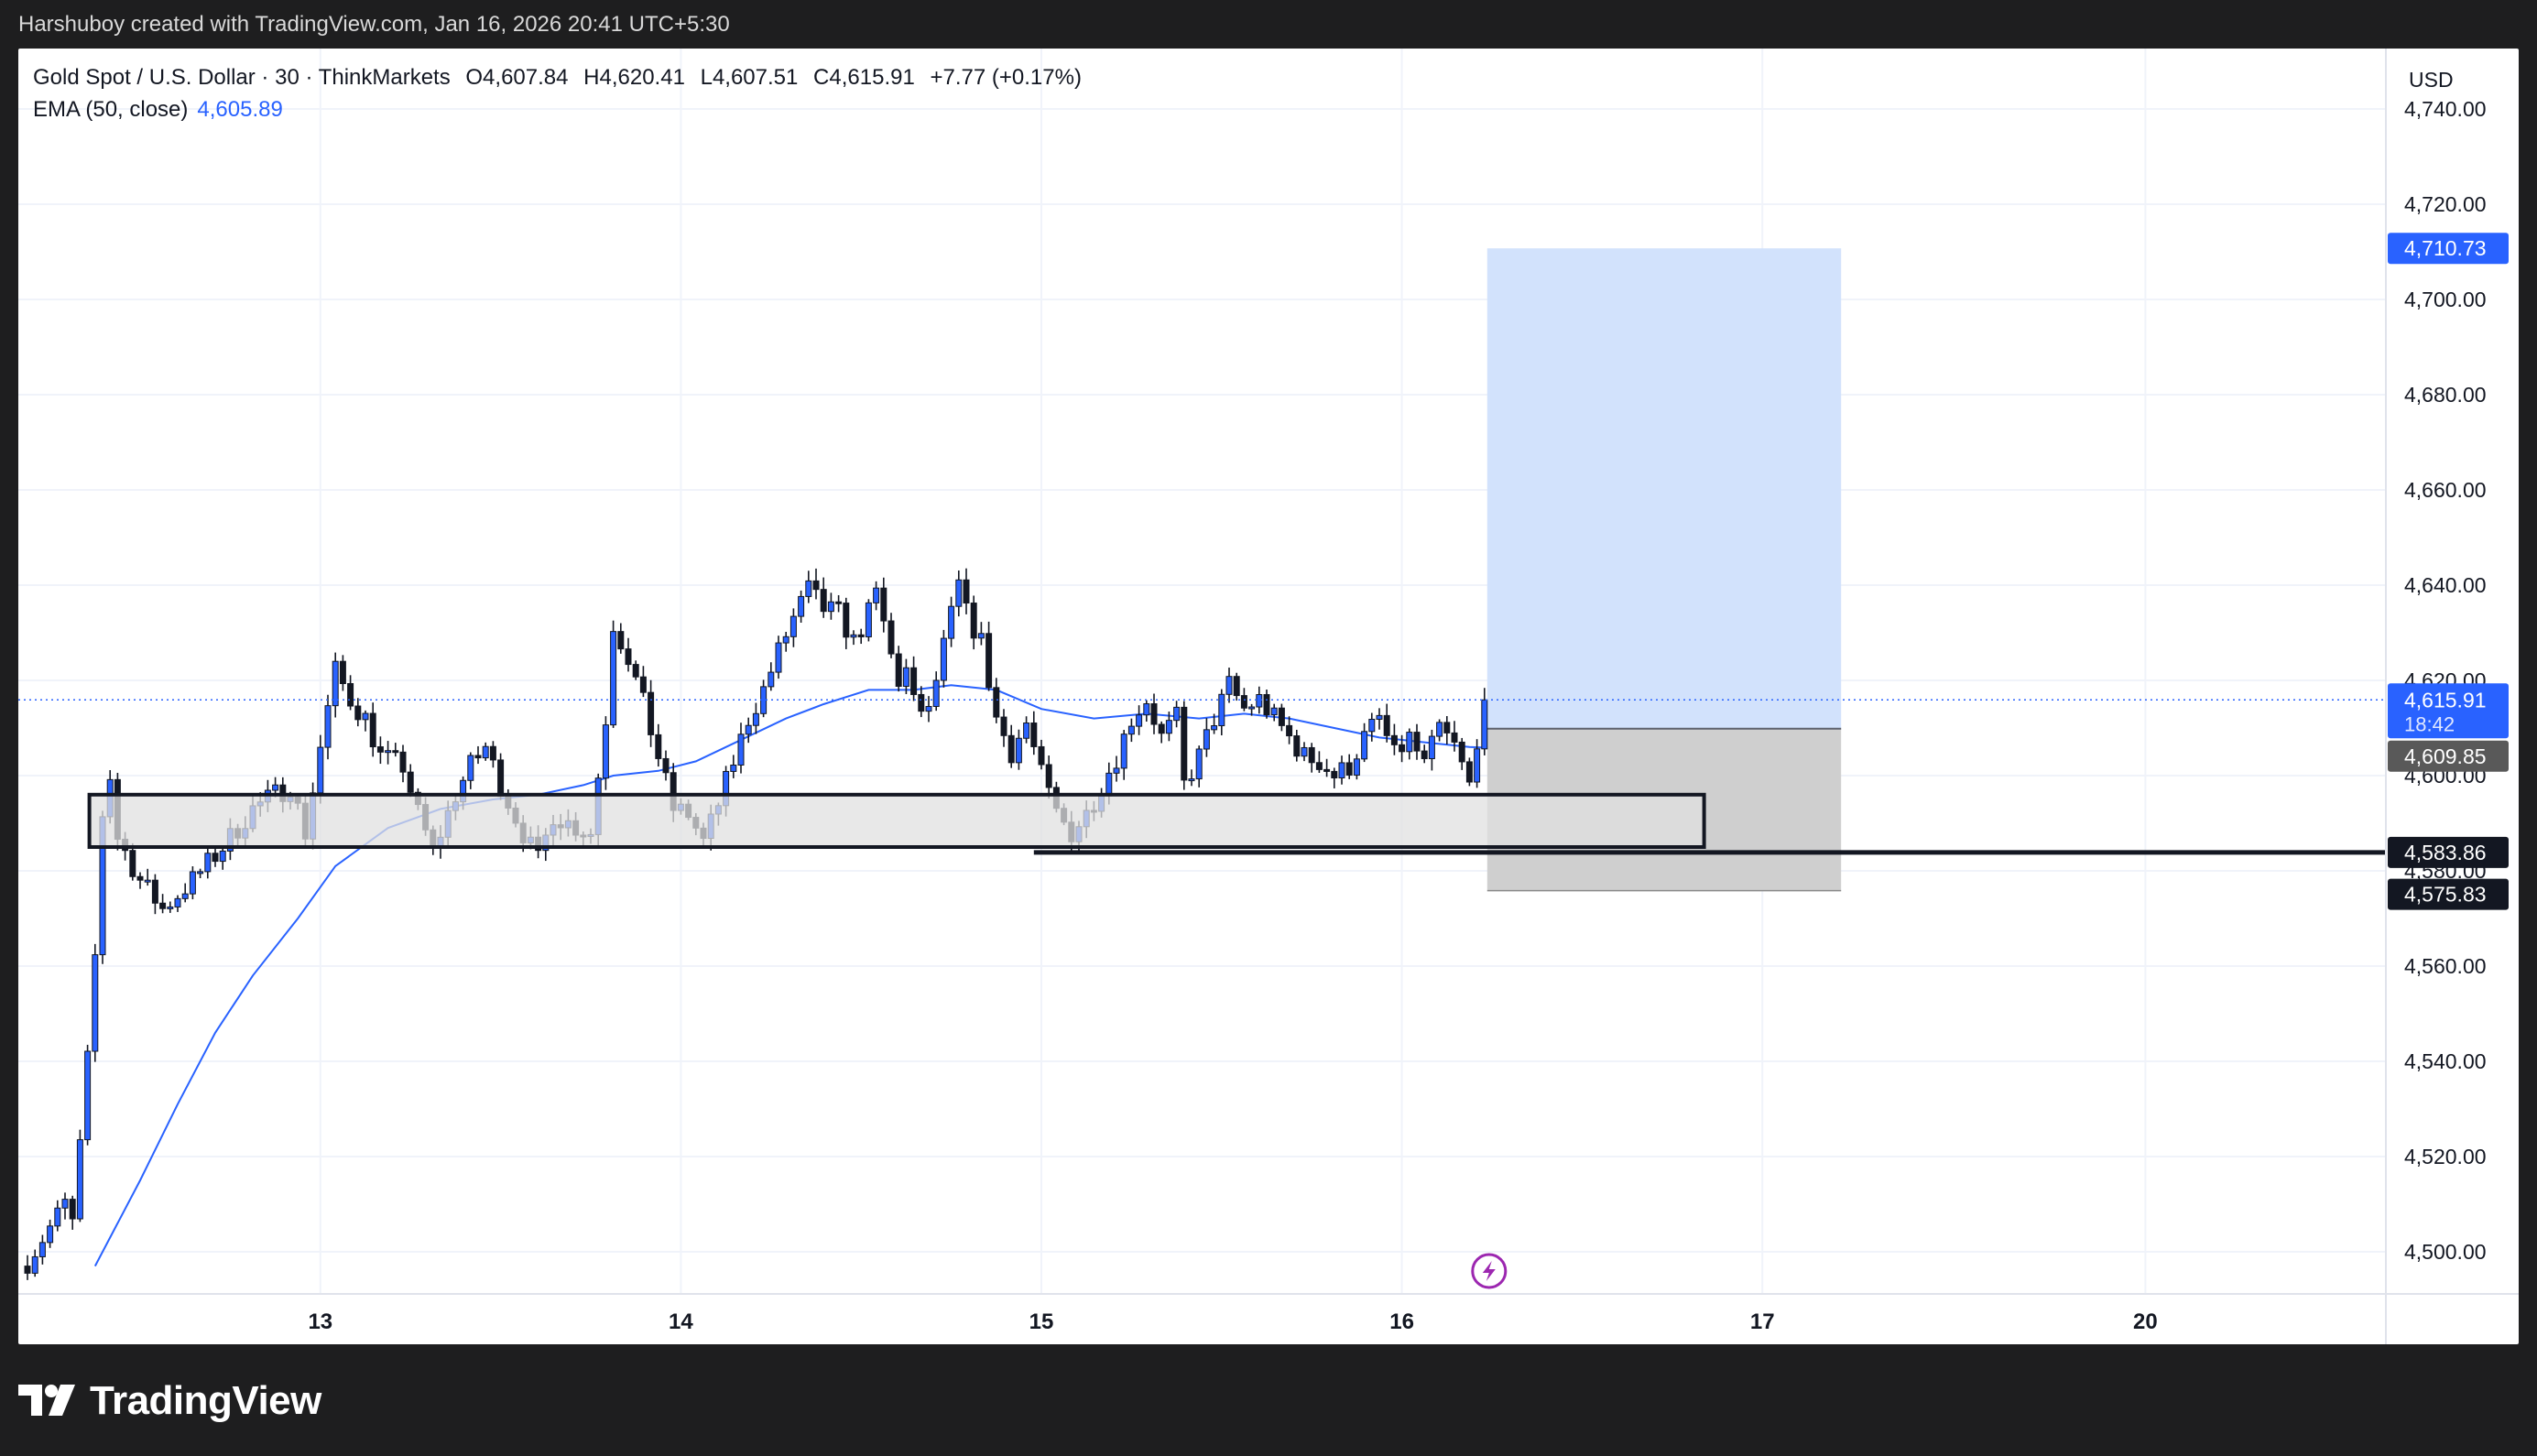 The height and width of the screenshot is (1456, 2537). What do you see at coordinates (517, 77) in the screenshot?
I see `legend-open: O4,607.84` at bounding box center [517, 77].